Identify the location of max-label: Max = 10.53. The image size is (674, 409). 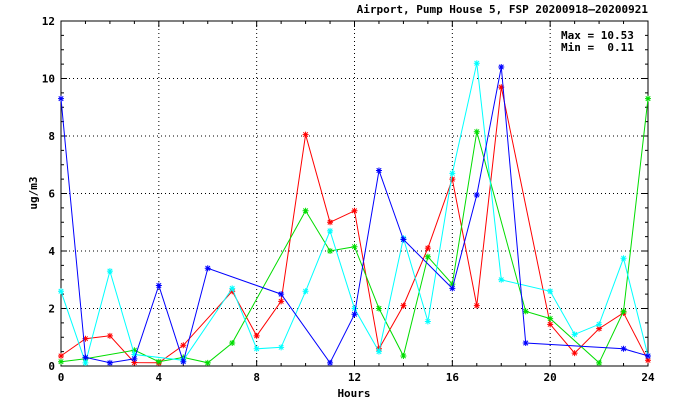
(597, 35).